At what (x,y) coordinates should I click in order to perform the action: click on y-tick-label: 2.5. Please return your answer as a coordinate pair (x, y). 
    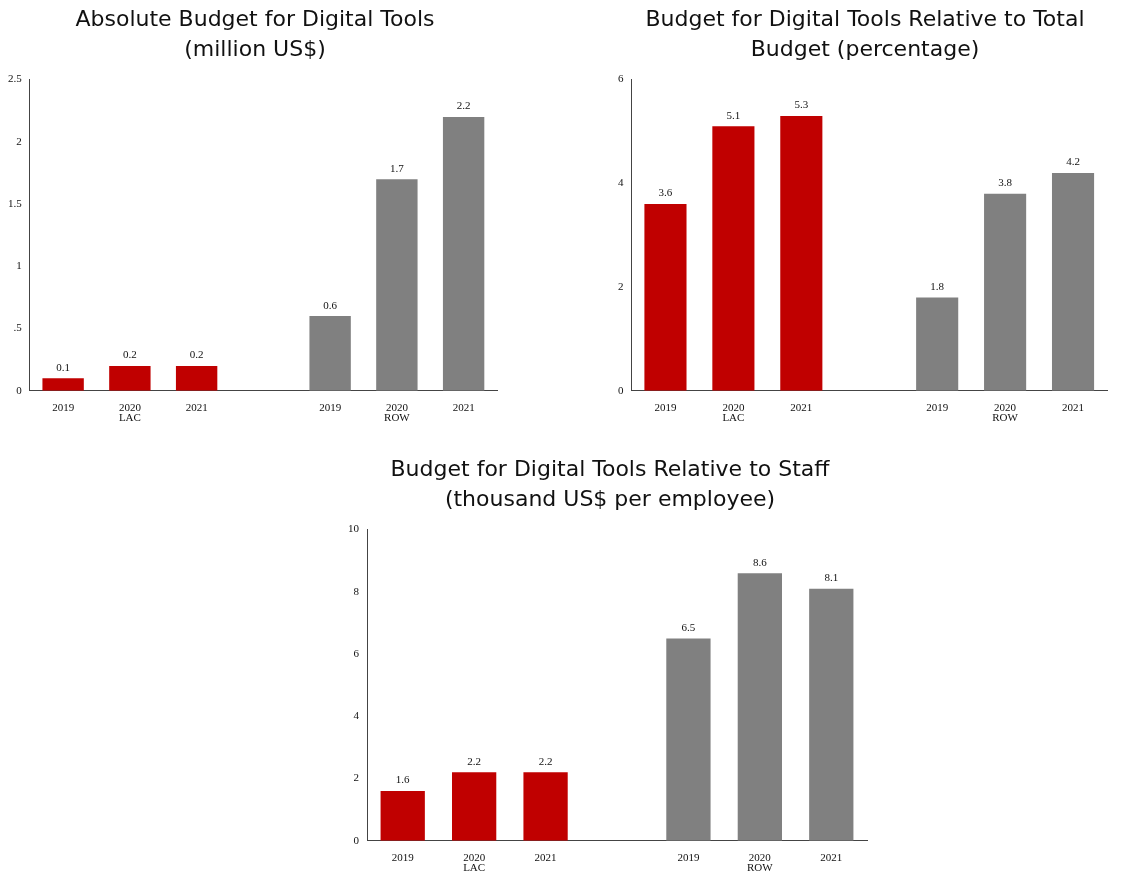
    Looking at the image, I should click on (15, 78).